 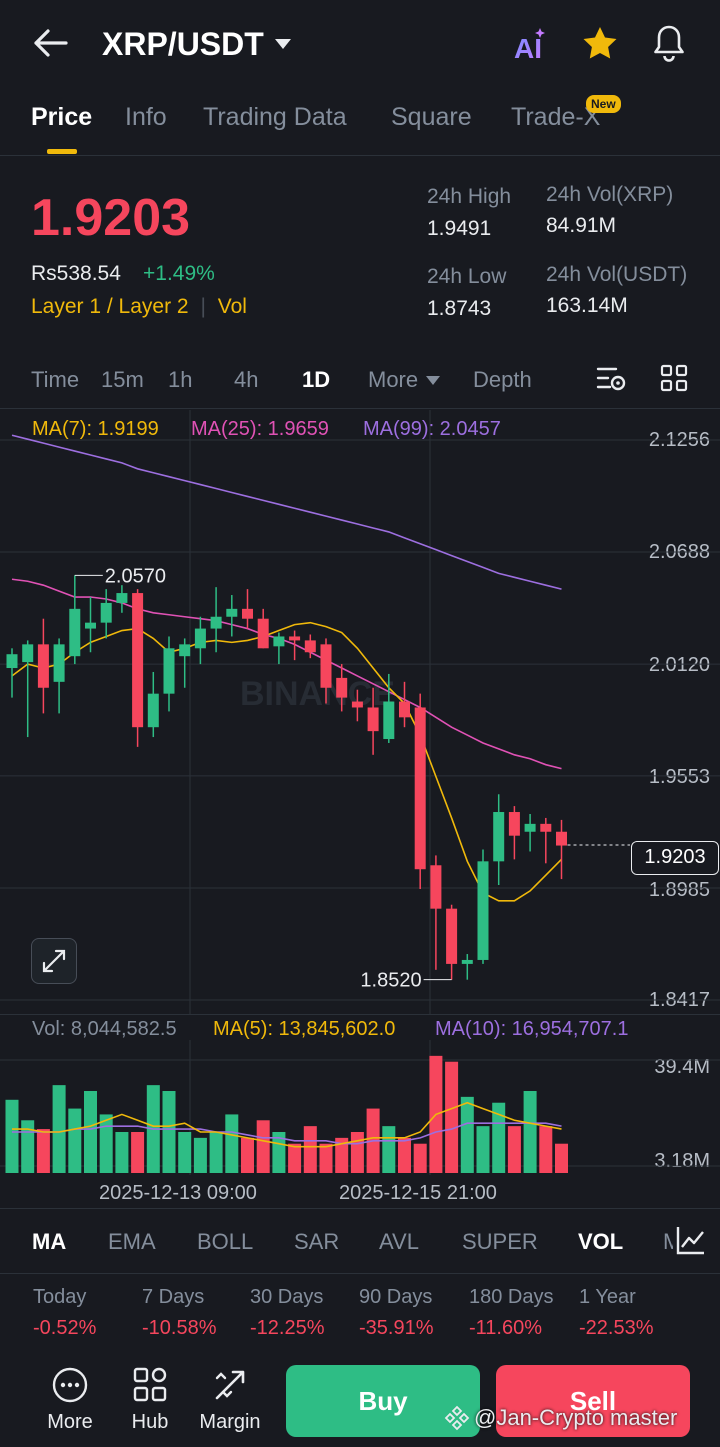 What do you see at coordinates (275, 117) in the screenshot?
I see `tab-trading-data: Trading Data` at bounding box center [275, 117].